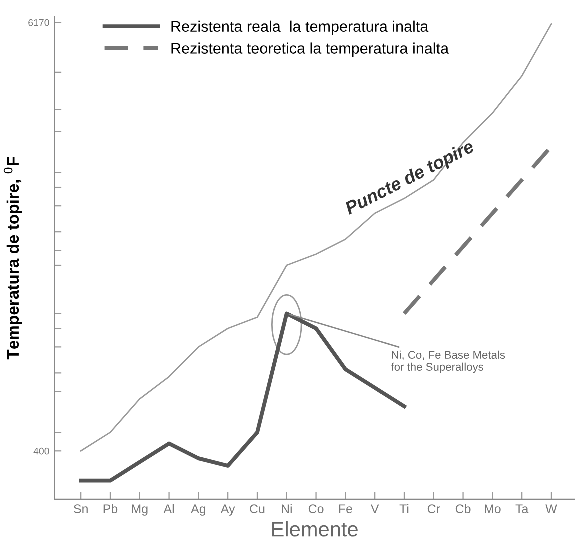 The width and height of the screenshot is (575, 558). What do you see at coordinates (257, 509) in the screenshot?
I see `x-tick-label: Cu` at bounding box center [257, 509].